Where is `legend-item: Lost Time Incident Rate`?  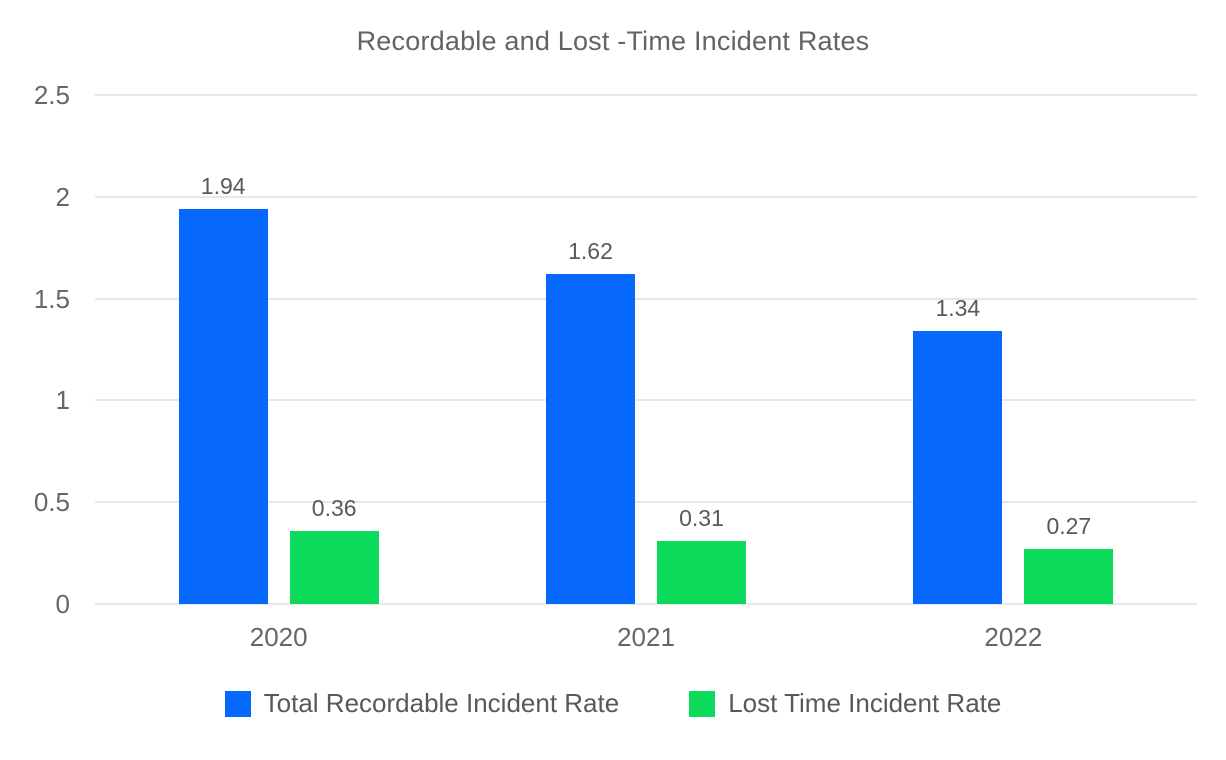 legend-item: Lost Time Incident Rate is located at coordinates (845, 703).